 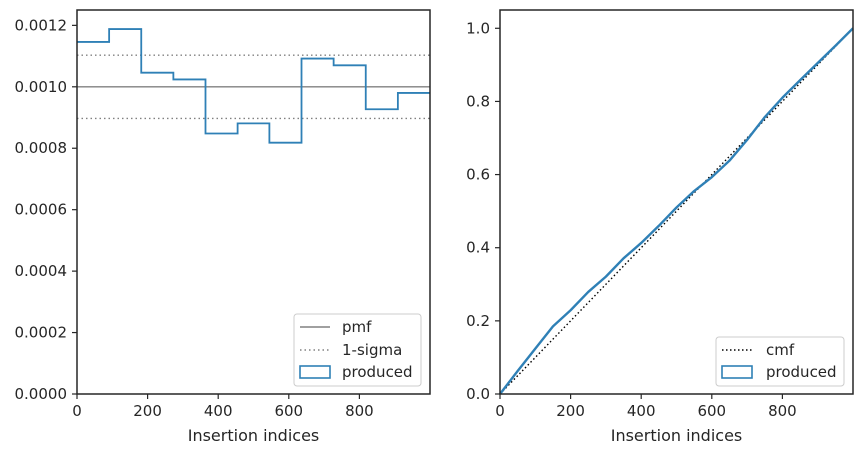 I want to click on cmf-legend-swatch-produced, so click(x=737, y=372).